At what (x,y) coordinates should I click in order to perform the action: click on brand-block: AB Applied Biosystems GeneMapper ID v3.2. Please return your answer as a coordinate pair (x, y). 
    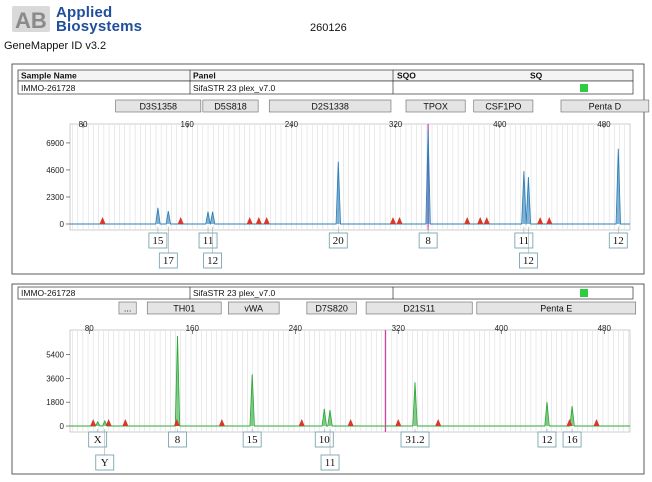
    Looking at the image, I should click on (84, 28).